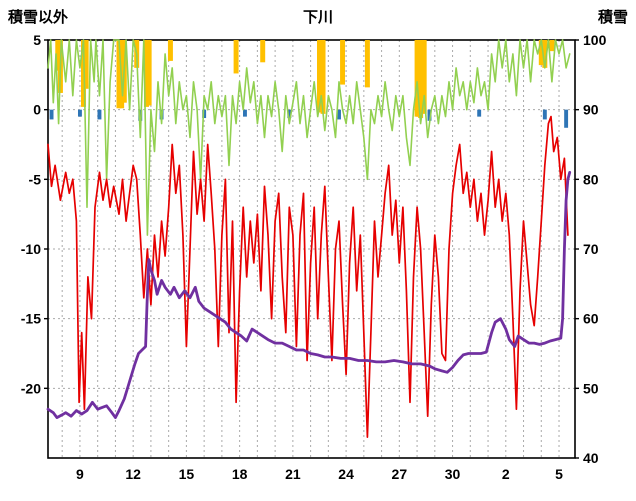  I want to click on x-tick-label: 15, so click(187, 474).